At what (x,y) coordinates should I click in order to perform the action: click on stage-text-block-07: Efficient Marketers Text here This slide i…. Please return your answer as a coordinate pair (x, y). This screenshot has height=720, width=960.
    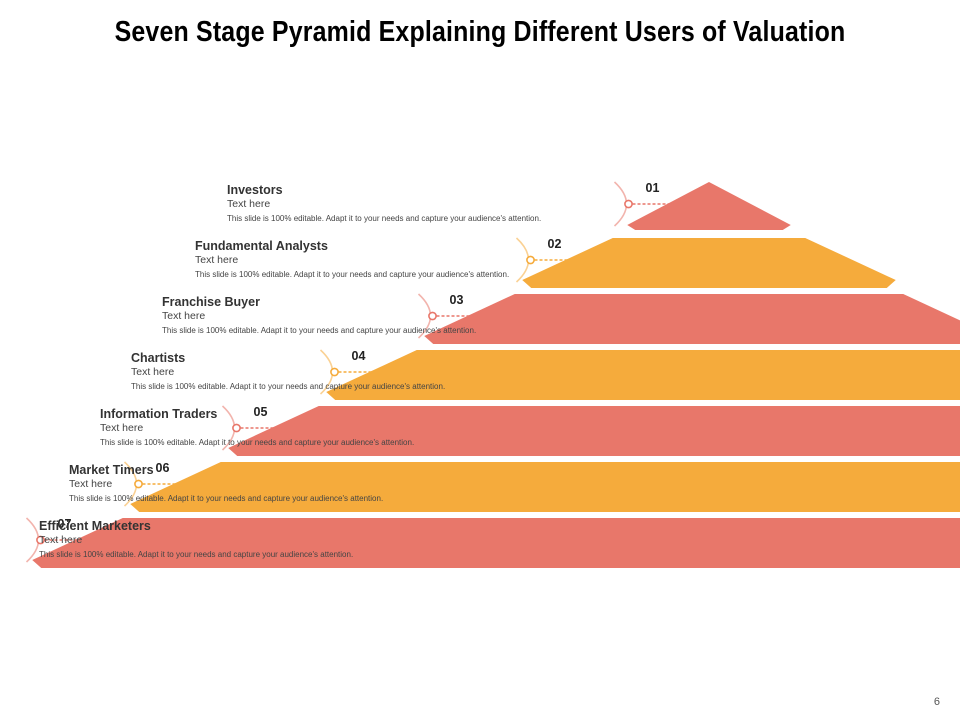
    Looking at the image, I should click on (196, 538).